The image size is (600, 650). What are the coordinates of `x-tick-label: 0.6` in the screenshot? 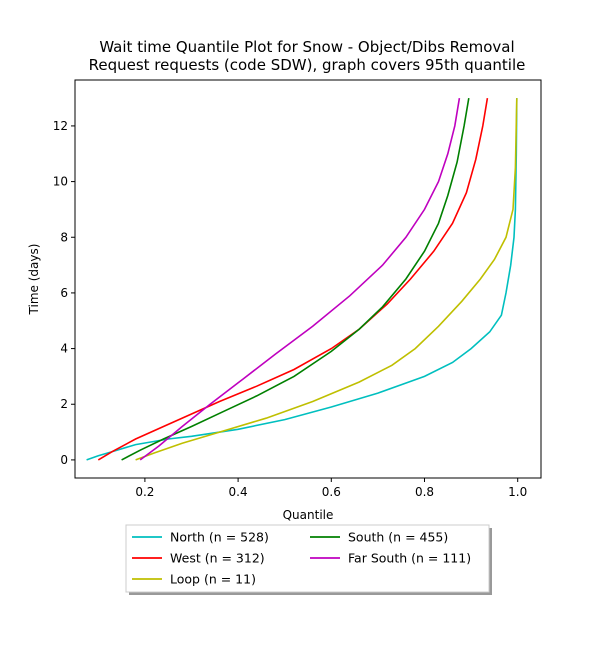 It's located at (331, 492).